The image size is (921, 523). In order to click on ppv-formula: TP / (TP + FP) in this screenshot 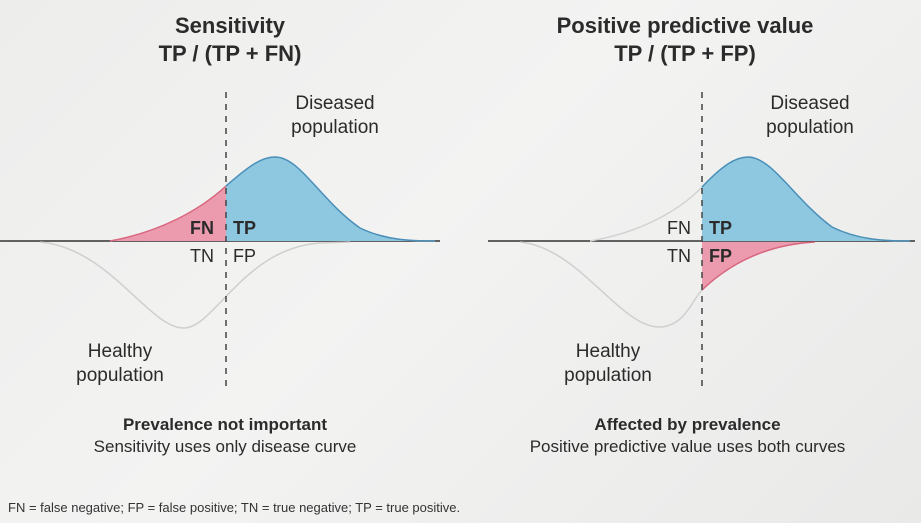, I will do `click(685, 53)`.